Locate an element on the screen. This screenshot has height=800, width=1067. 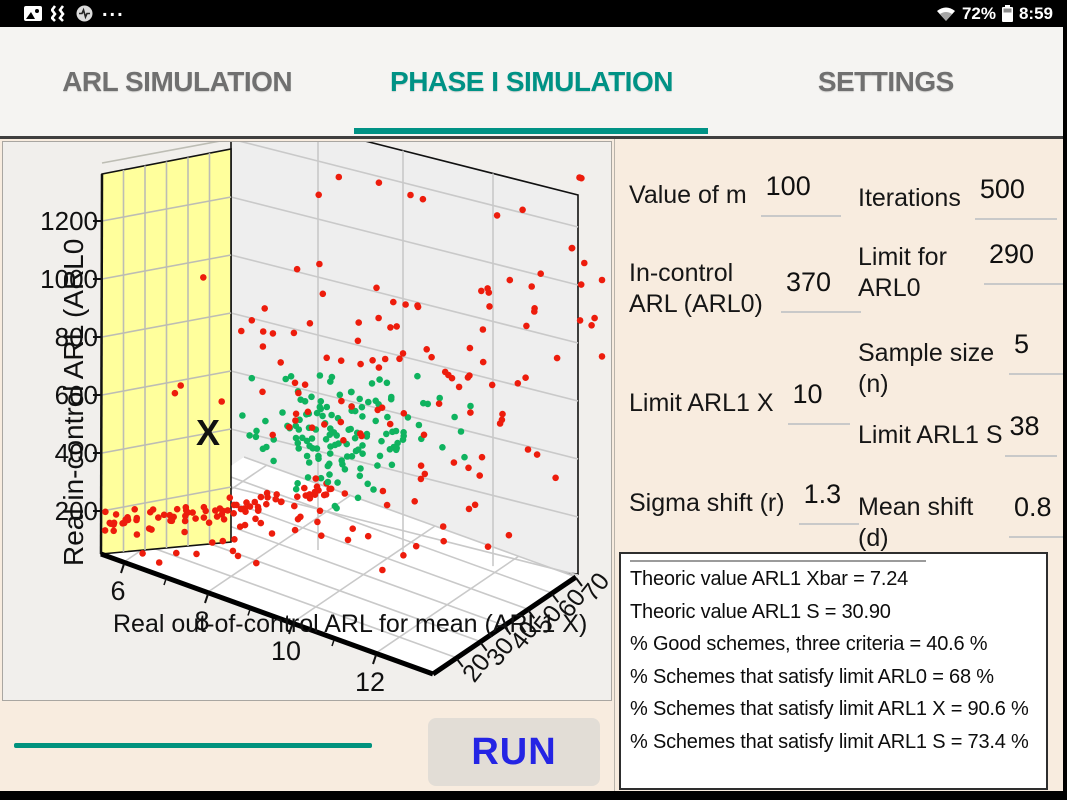
field-label: Value of m is located at coordinates (688, 195).